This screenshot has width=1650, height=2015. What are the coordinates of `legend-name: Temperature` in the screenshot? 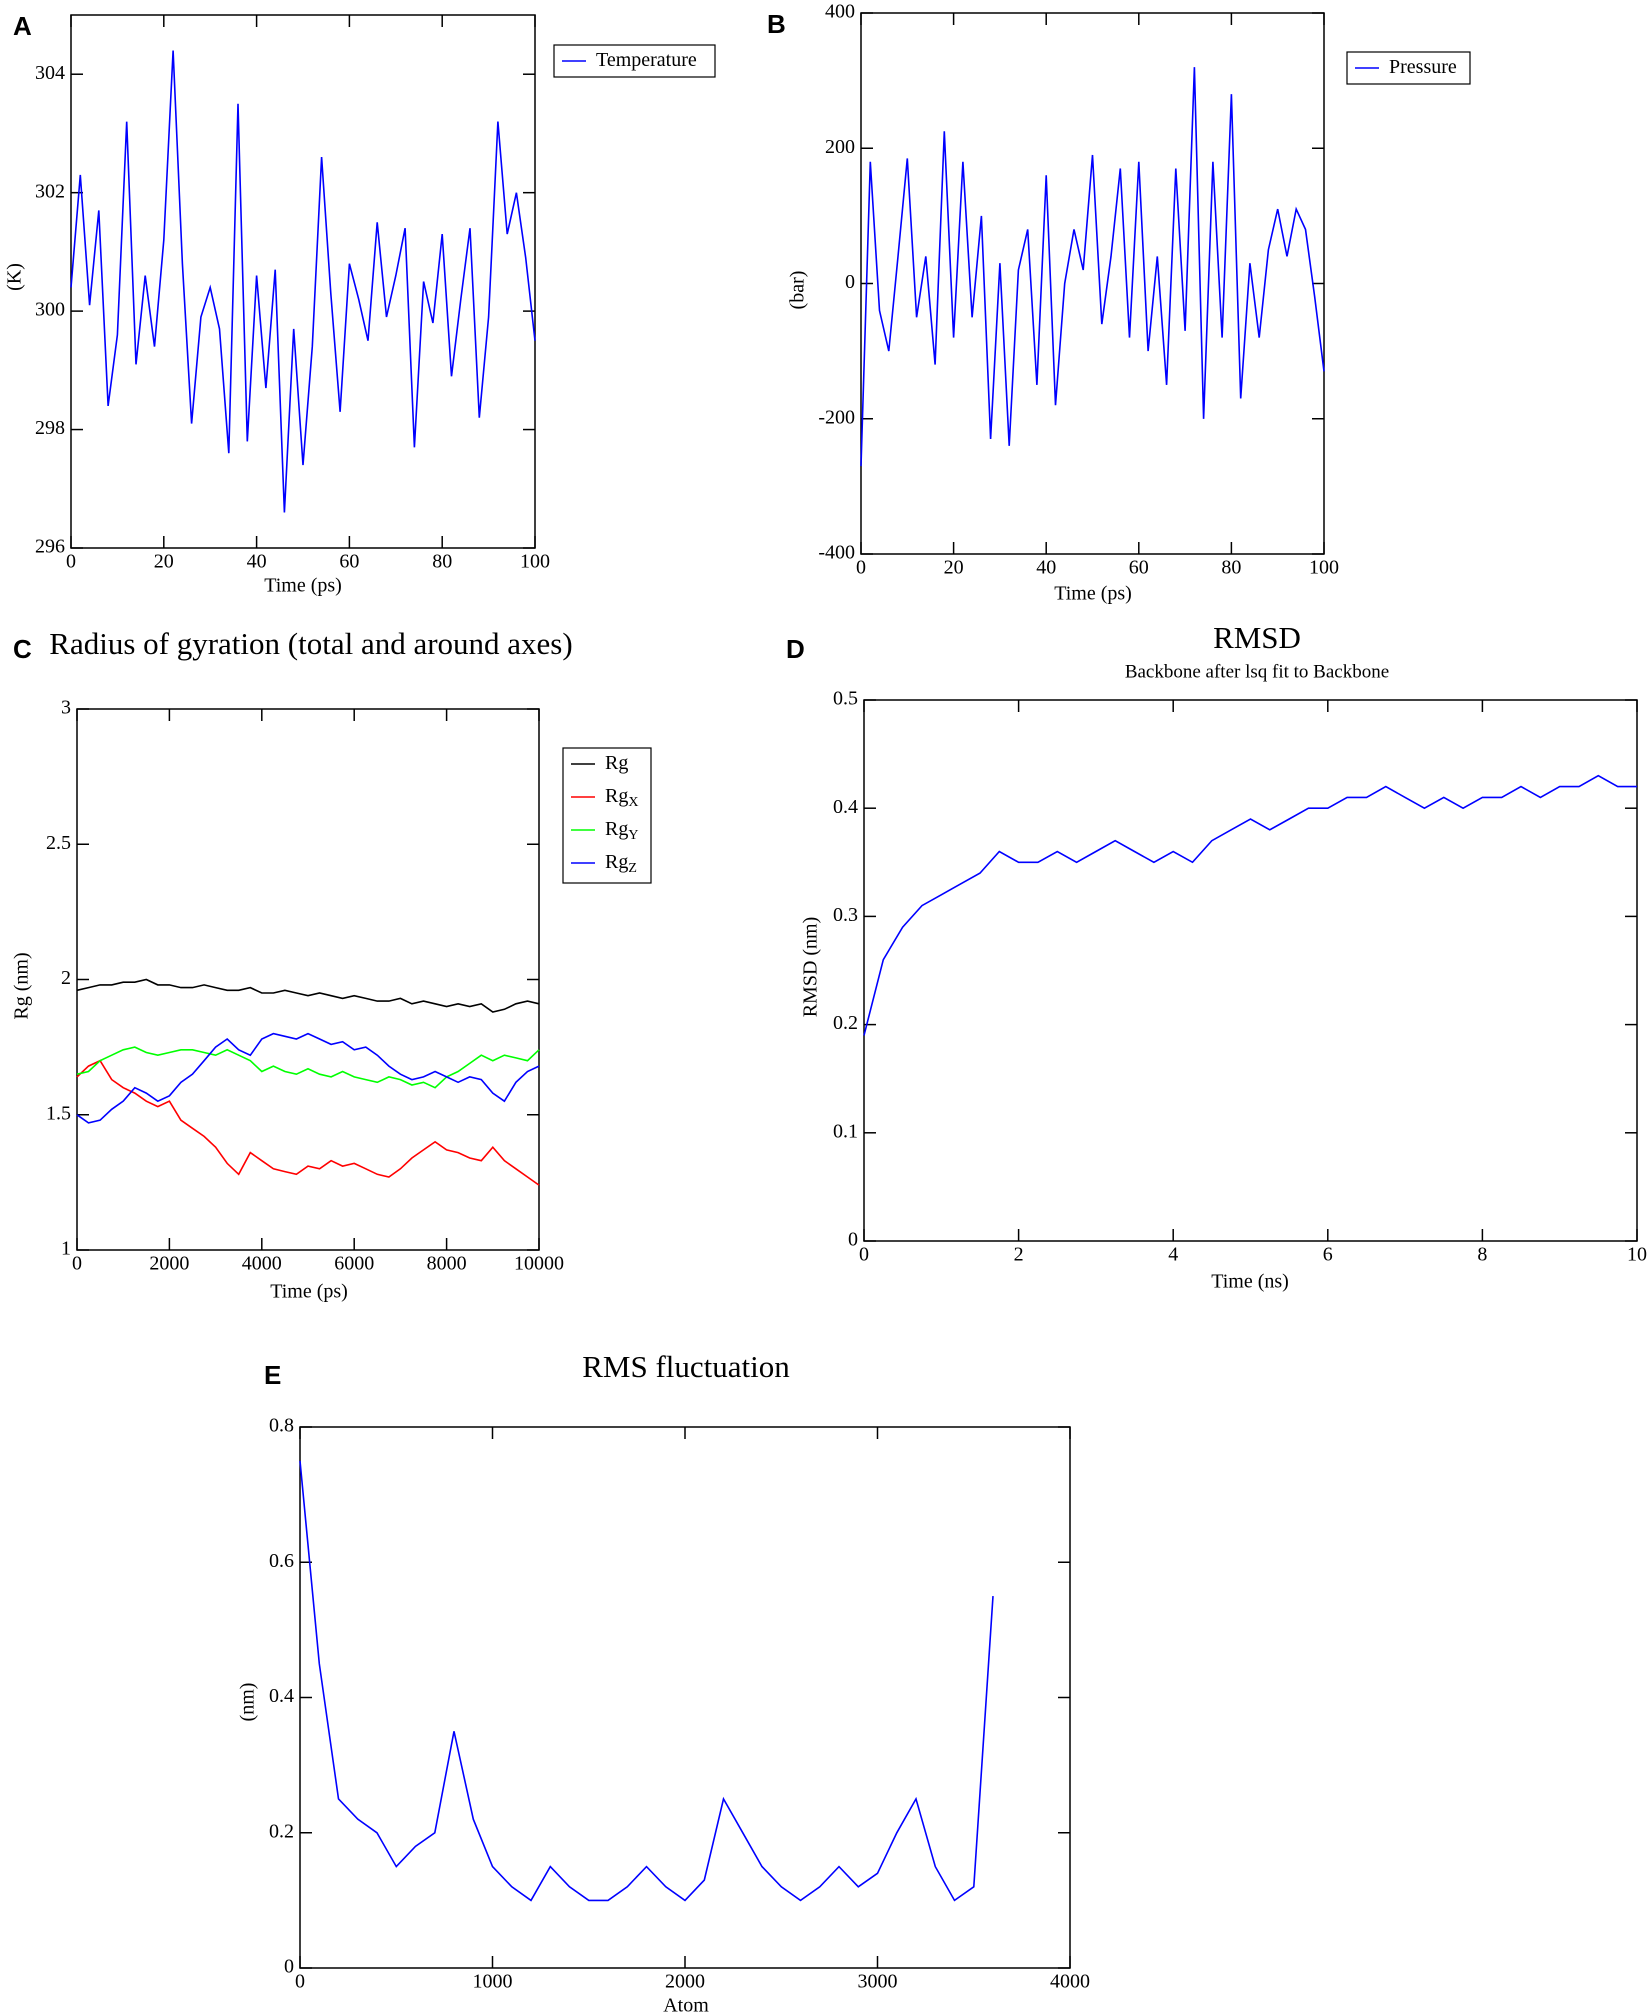 It's located at (646, 60).